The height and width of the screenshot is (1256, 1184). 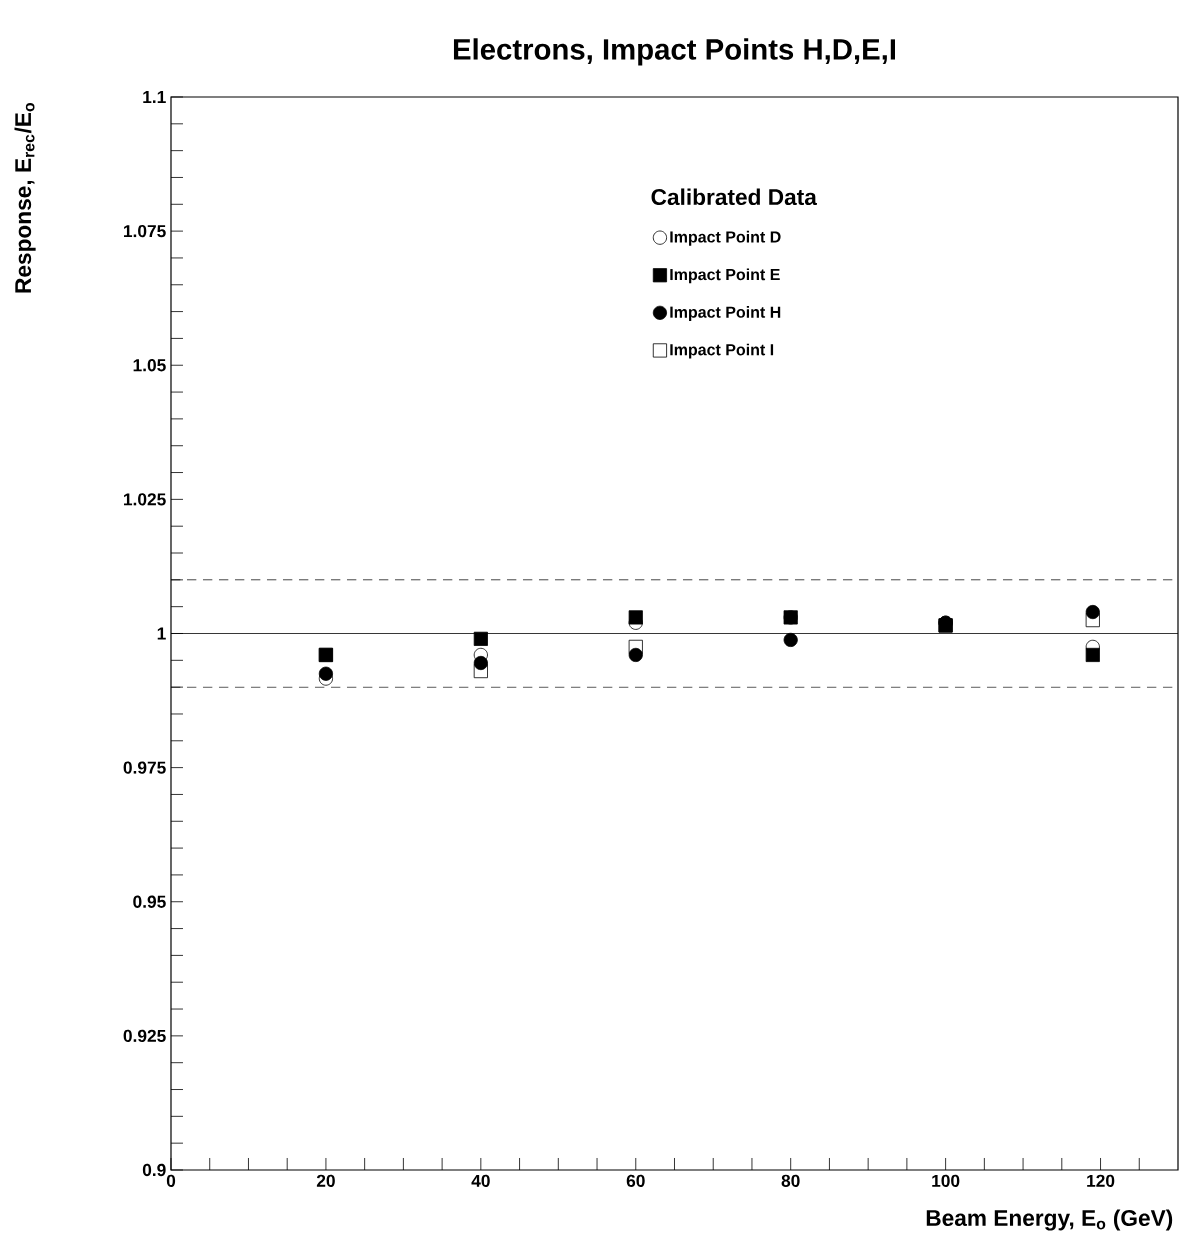 What do you see at coordinates (144, 767) in the screenshot?
I see `y-tick-label: 0.975` at bounding box center [144, 767].